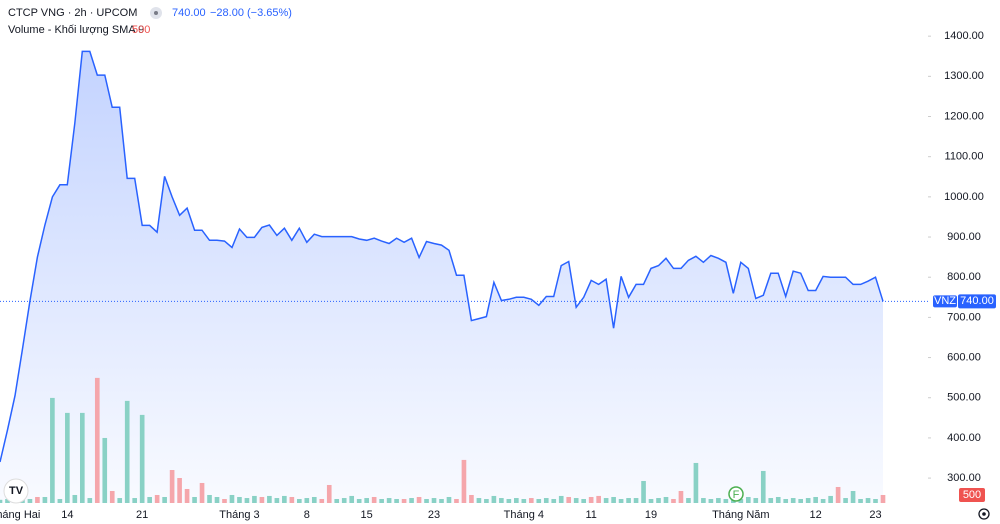 Image resolution: width=1000 pixels, height=524 pixels. What do you see at coordinates (72, 13) in the screenshot?
I see `chart-title: CTCP VNG · 2h · UPCOM` at bounding box center [72, 13].